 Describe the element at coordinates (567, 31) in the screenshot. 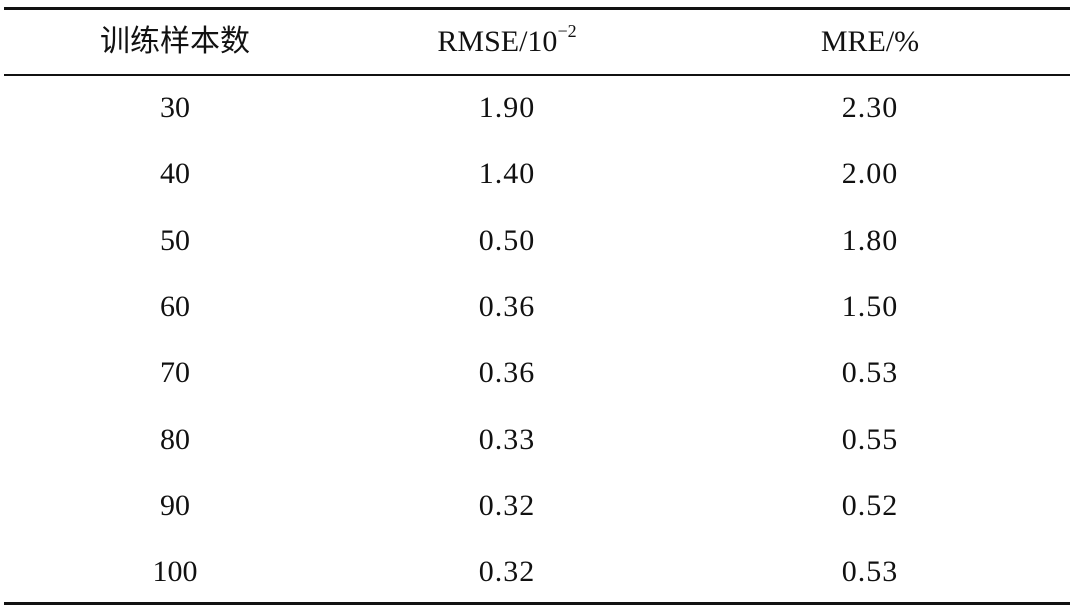

I see `header-superscript: −2` at that location.